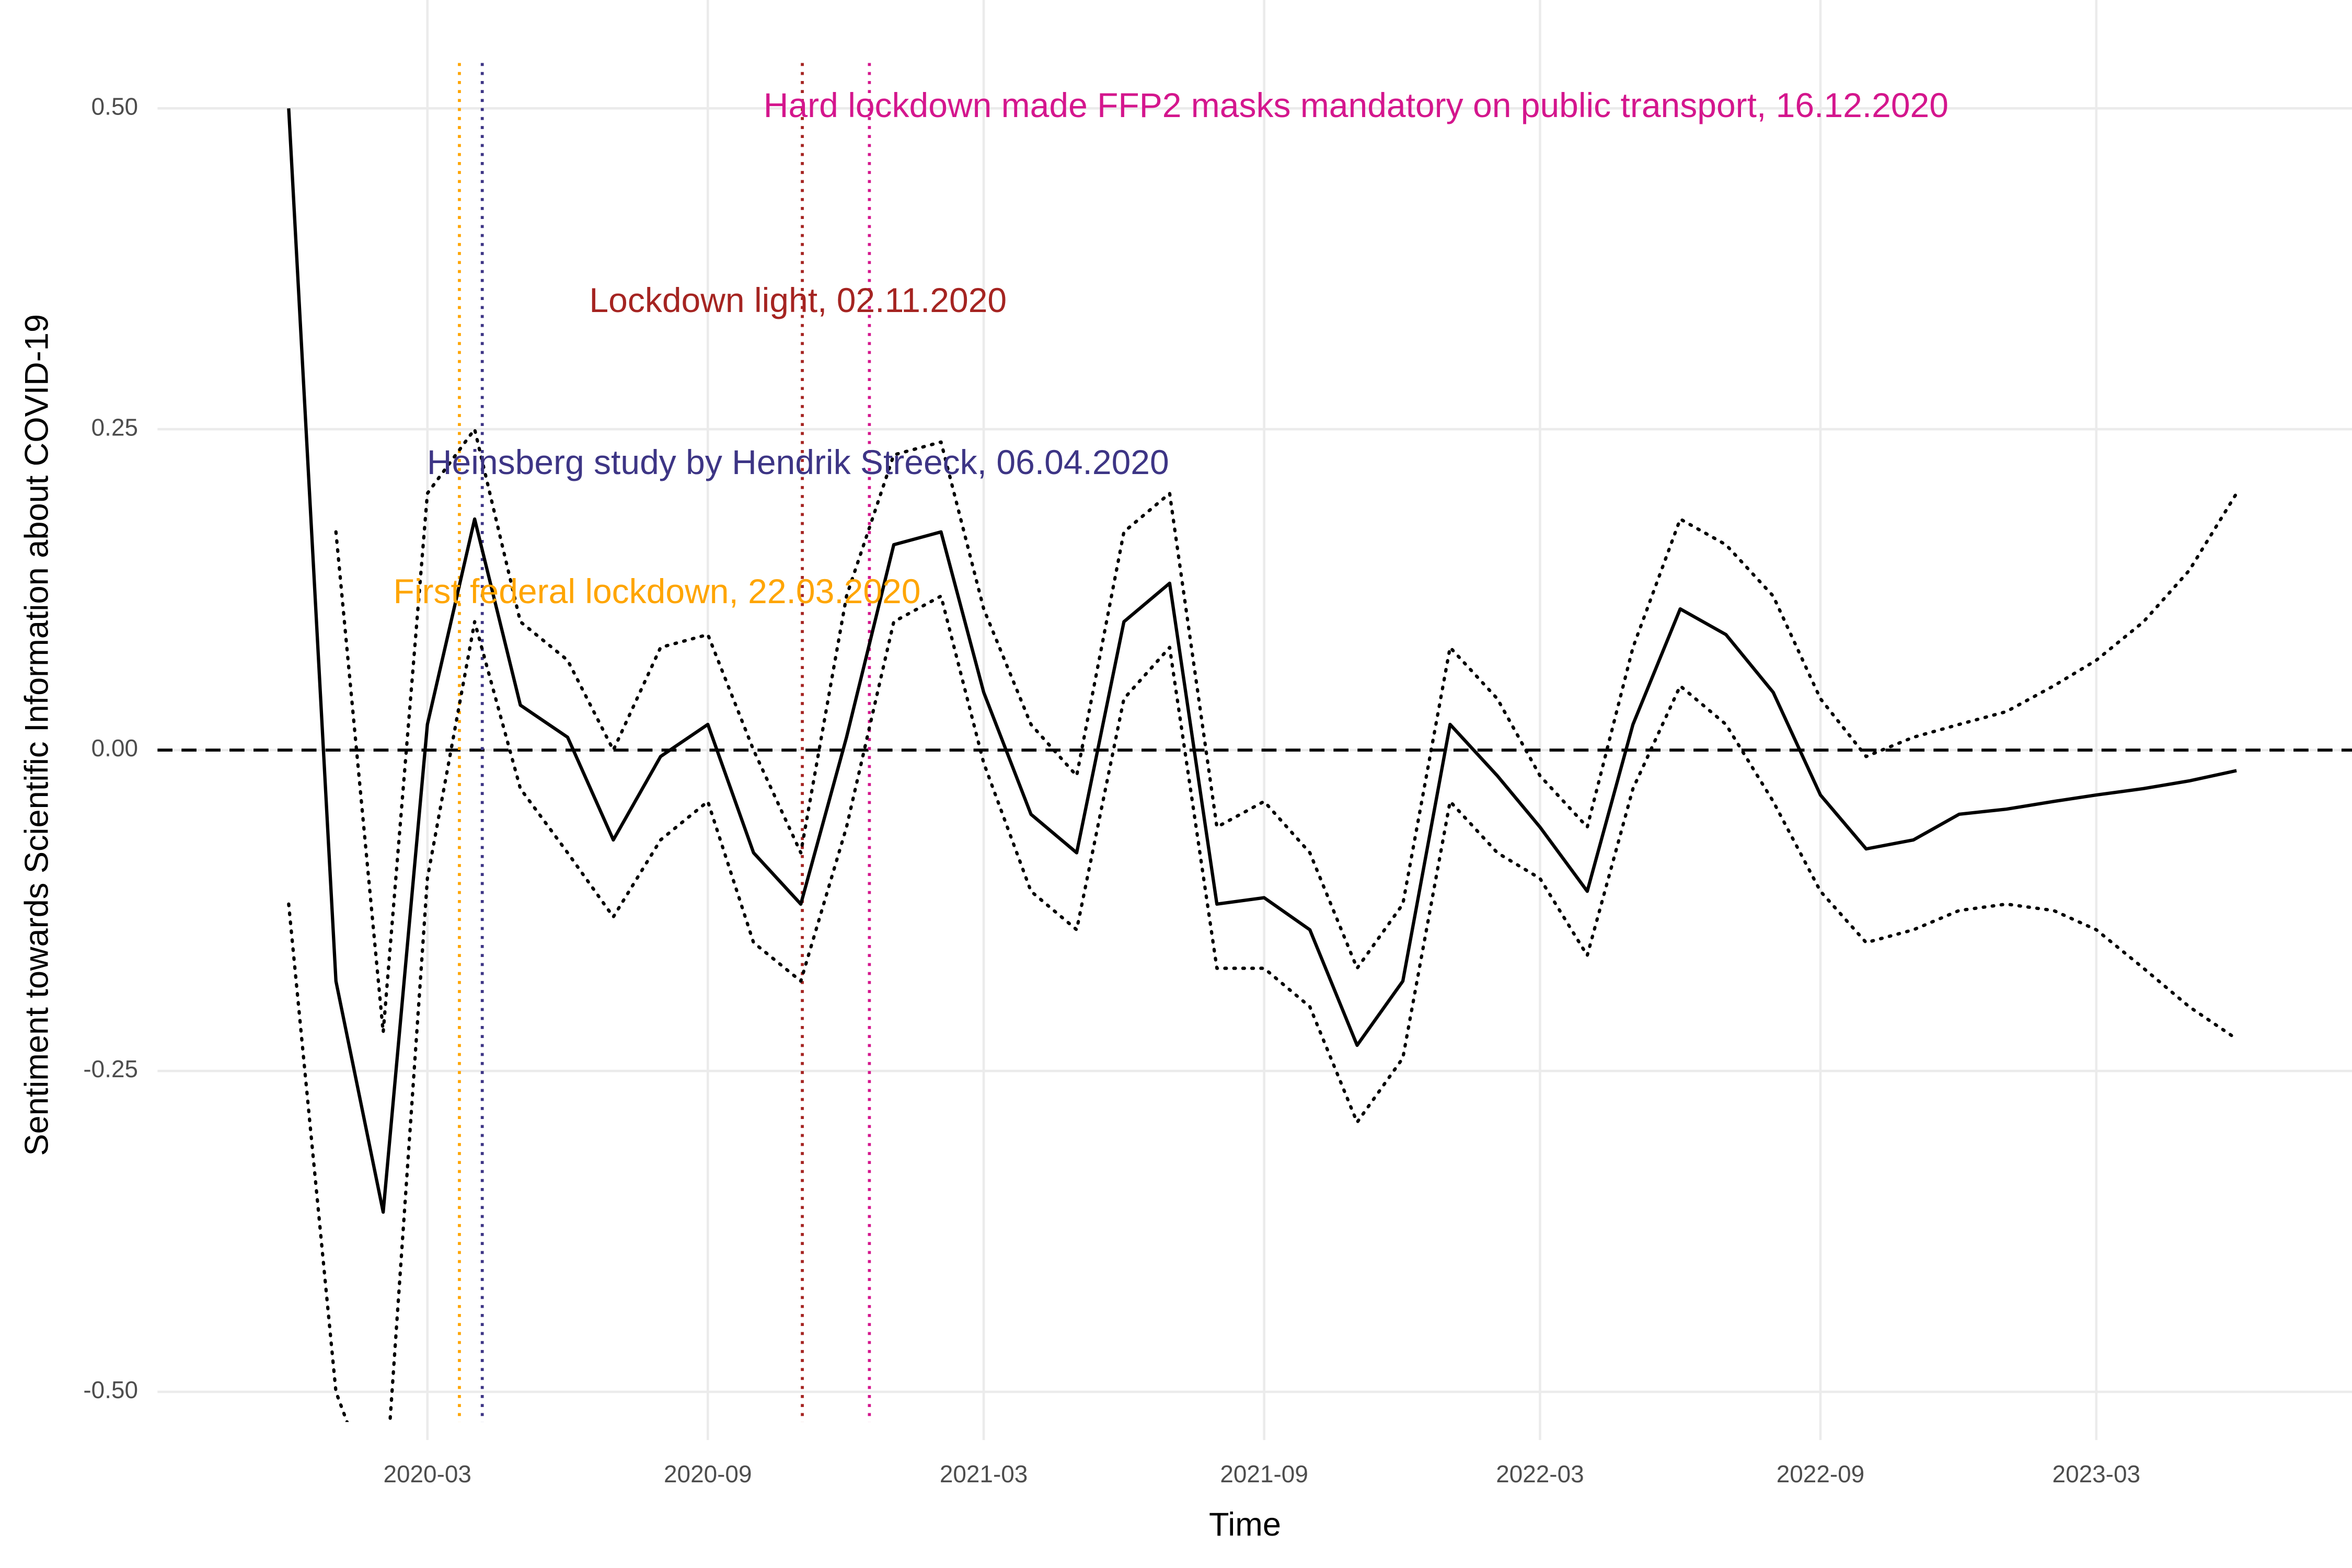 This screenshot has height=1568, width=2352. What do you see at coordinates (114, 106) in the screenshot?
I see `y-tick-label: 0.50` at bounding box center [114, 106].